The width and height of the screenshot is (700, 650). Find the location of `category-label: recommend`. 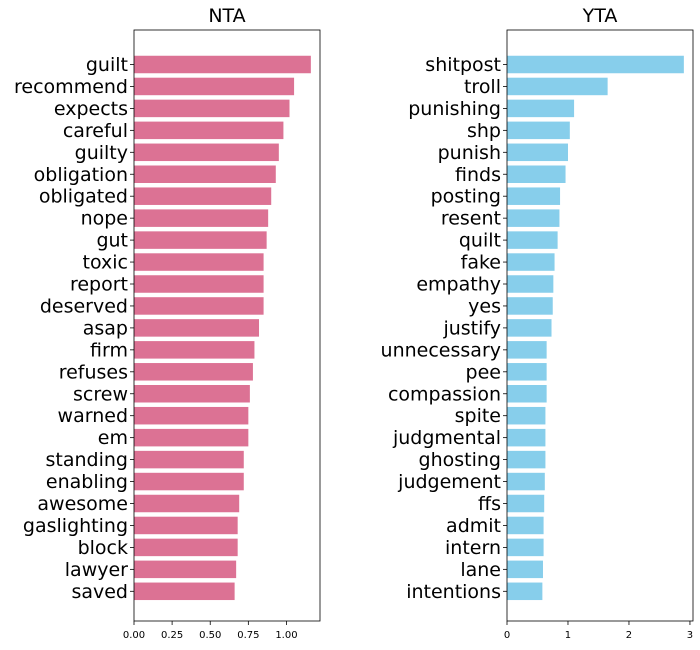

category-label: recommend is located at coordinates (71, 87).